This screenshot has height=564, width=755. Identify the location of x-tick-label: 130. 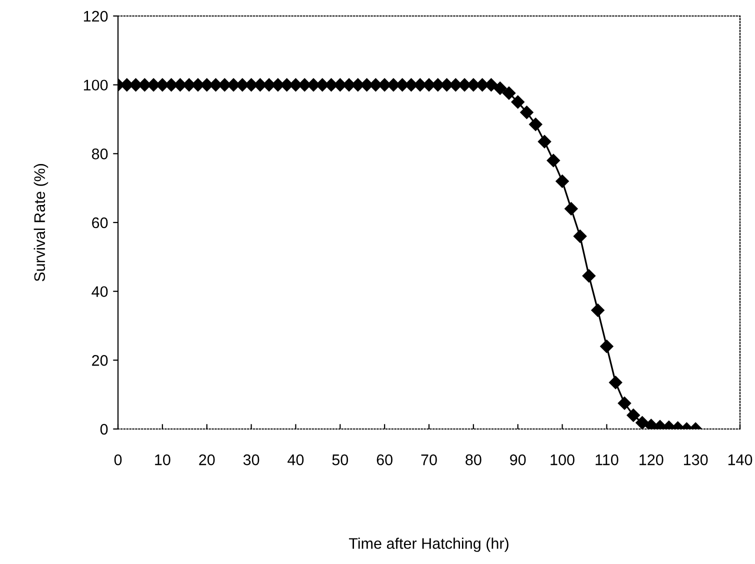
(696, 460).